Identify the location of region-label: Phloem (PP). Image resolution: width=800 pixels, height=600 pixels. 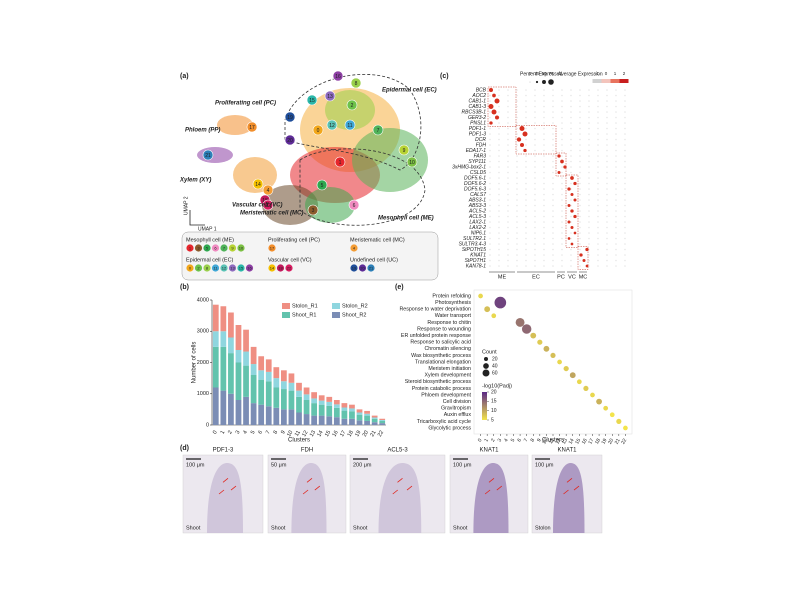
(202, 131).